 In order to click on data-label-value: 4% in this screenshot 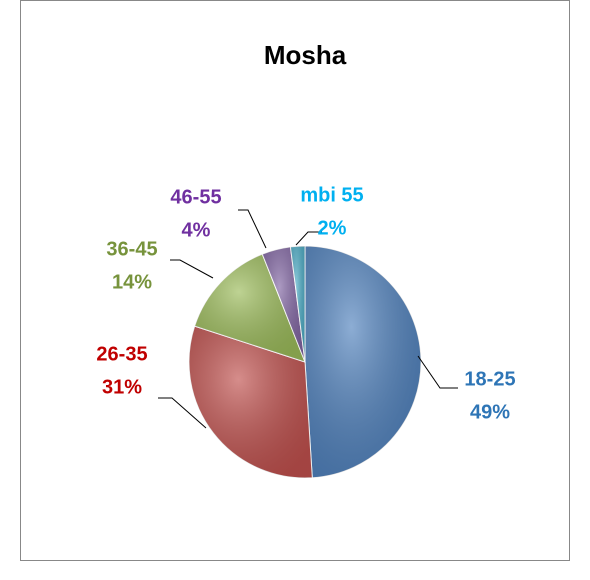, I will do `click(196, 230)`.